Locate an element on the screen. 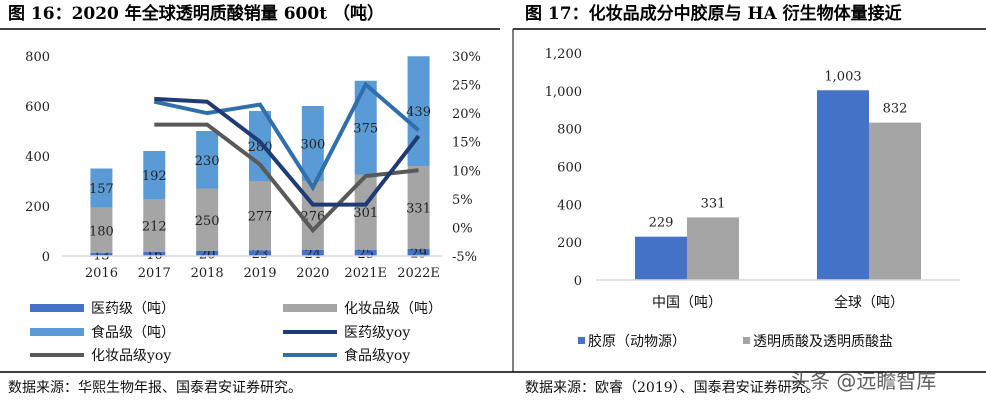 The height and width of the screenshot is (404, 986). data-label: 250 is located at coordinates (207, 221).